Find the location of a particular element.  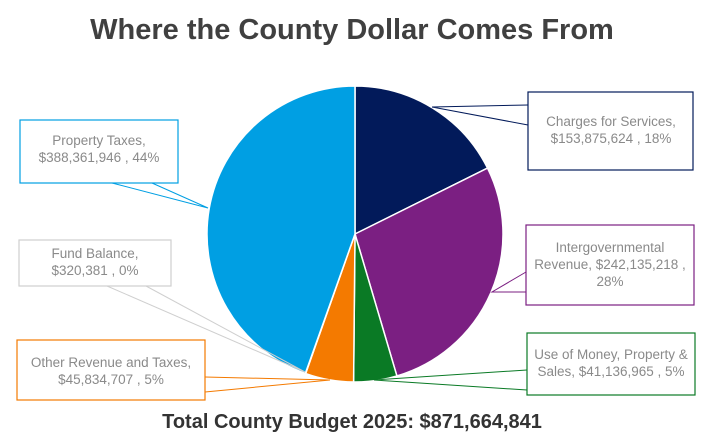

label-text: Fund Balance, is located at coordinates (94, 253).